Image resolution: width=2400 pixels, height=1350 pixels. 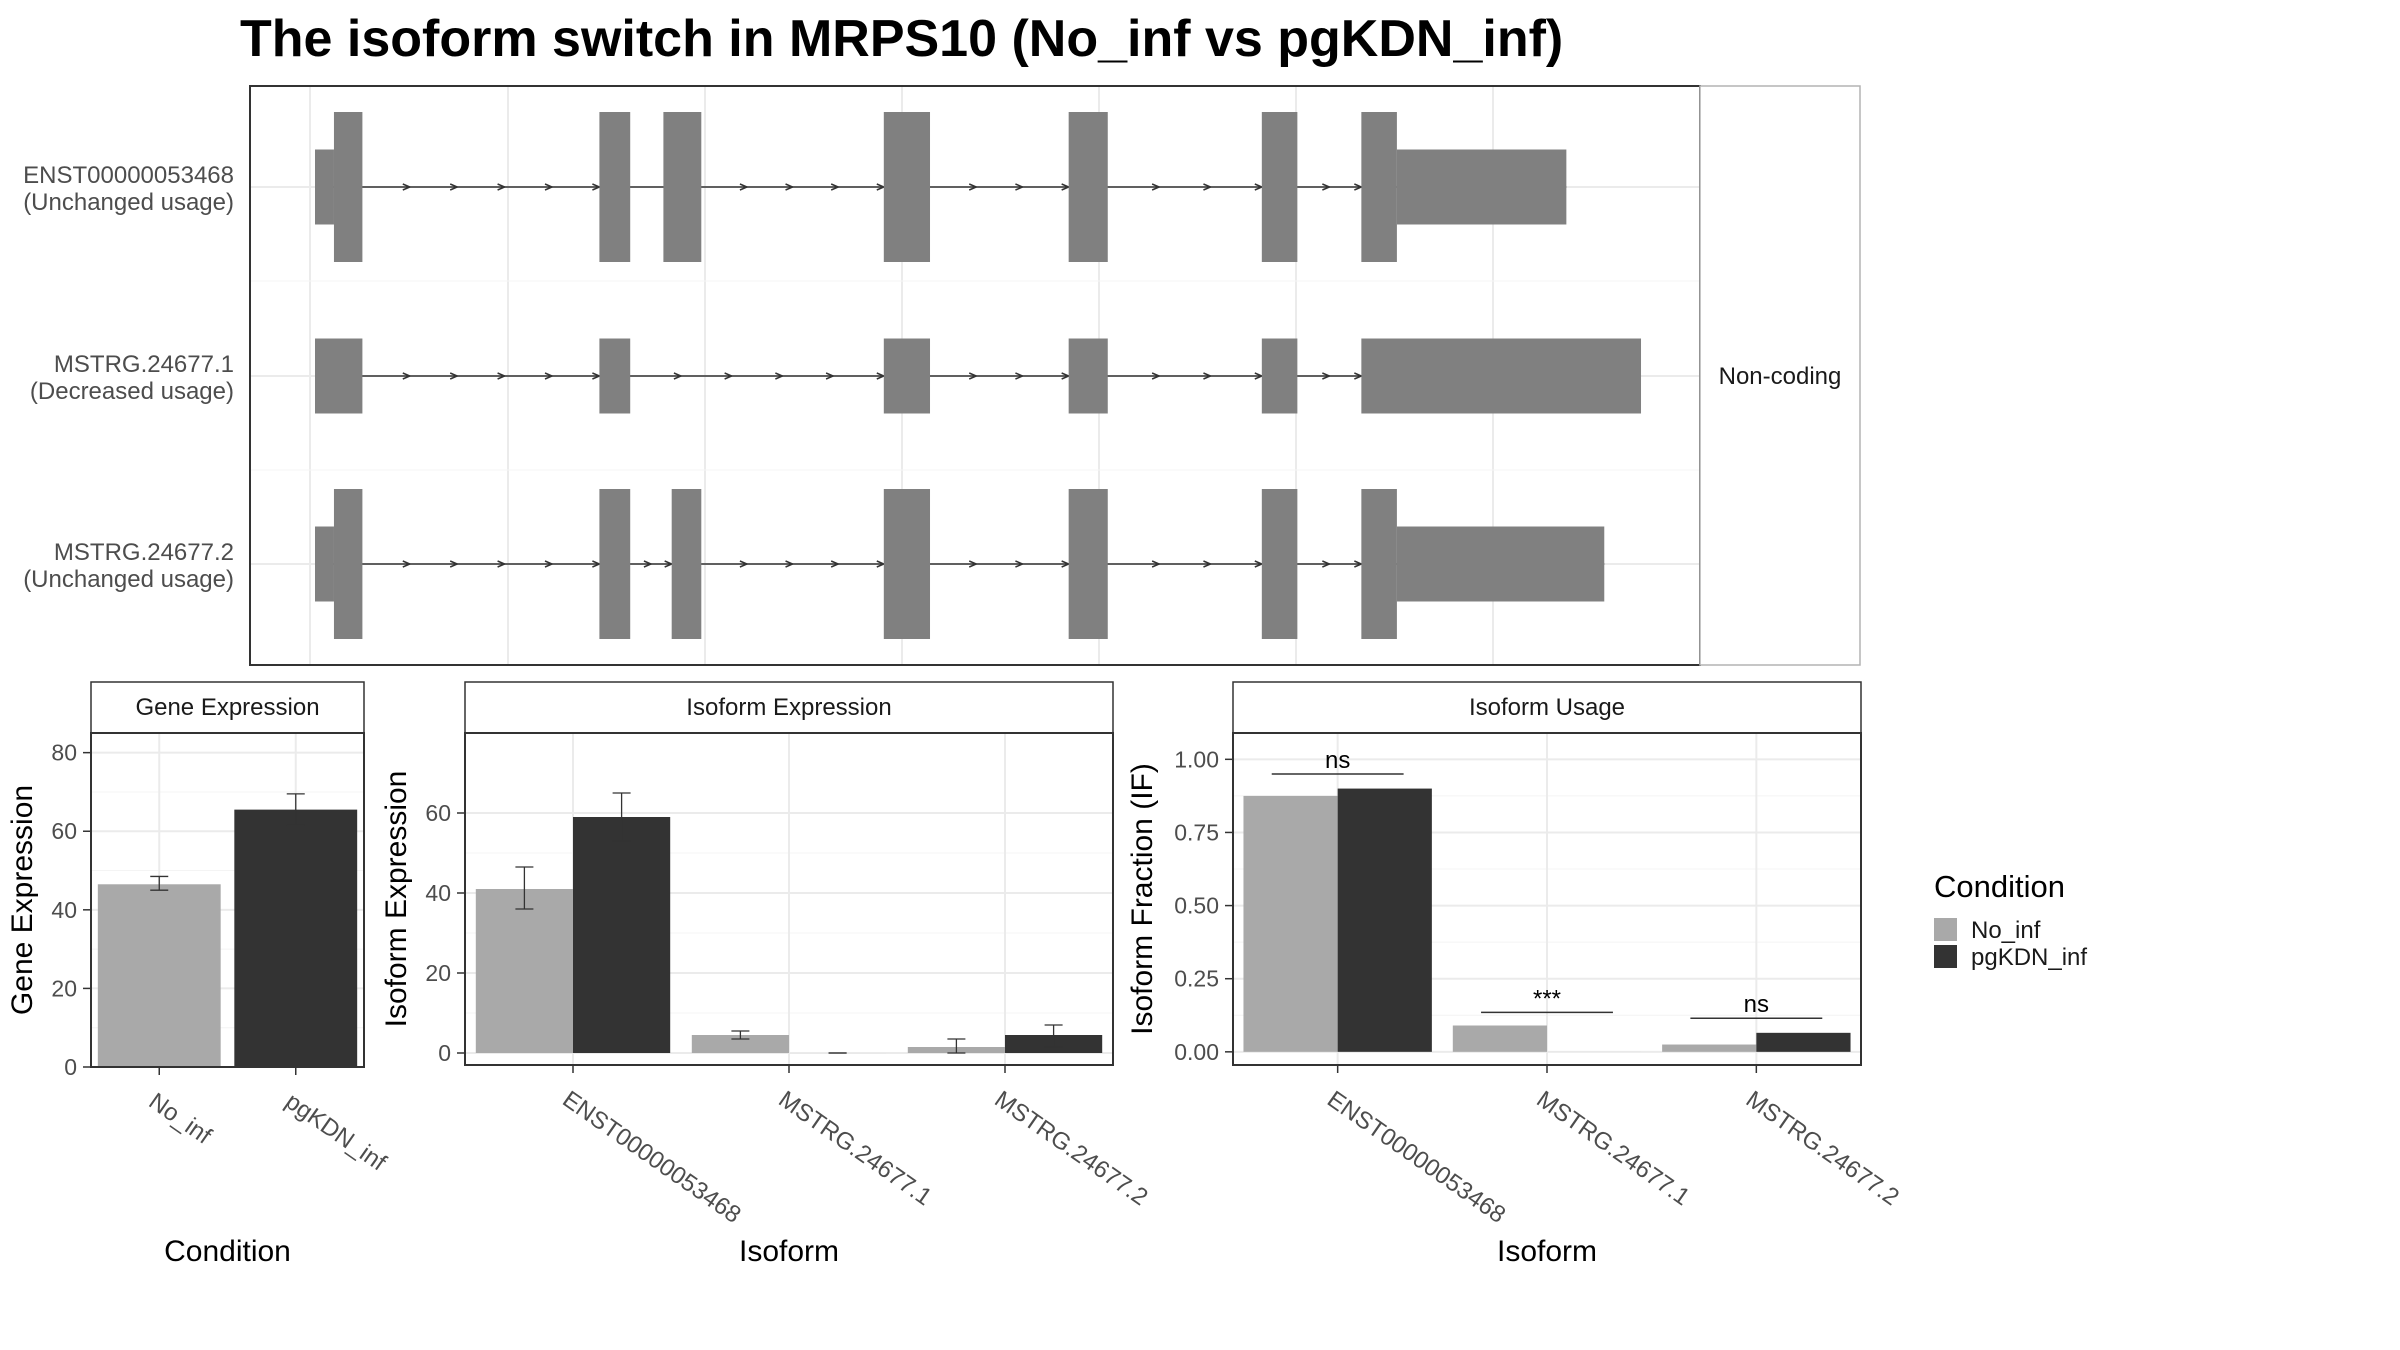 I want to click on legend-item-label: pgKDN_inf, so click(x=2029, y=957).